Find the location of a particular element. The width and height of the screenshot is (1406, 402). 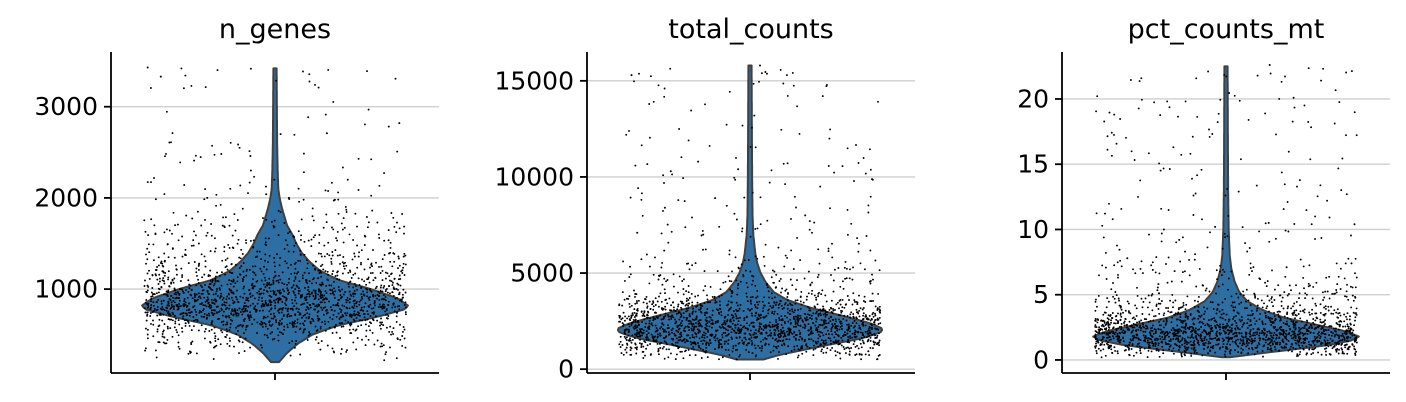

n-genes-outlier-point is located at coordinates (280, 134).